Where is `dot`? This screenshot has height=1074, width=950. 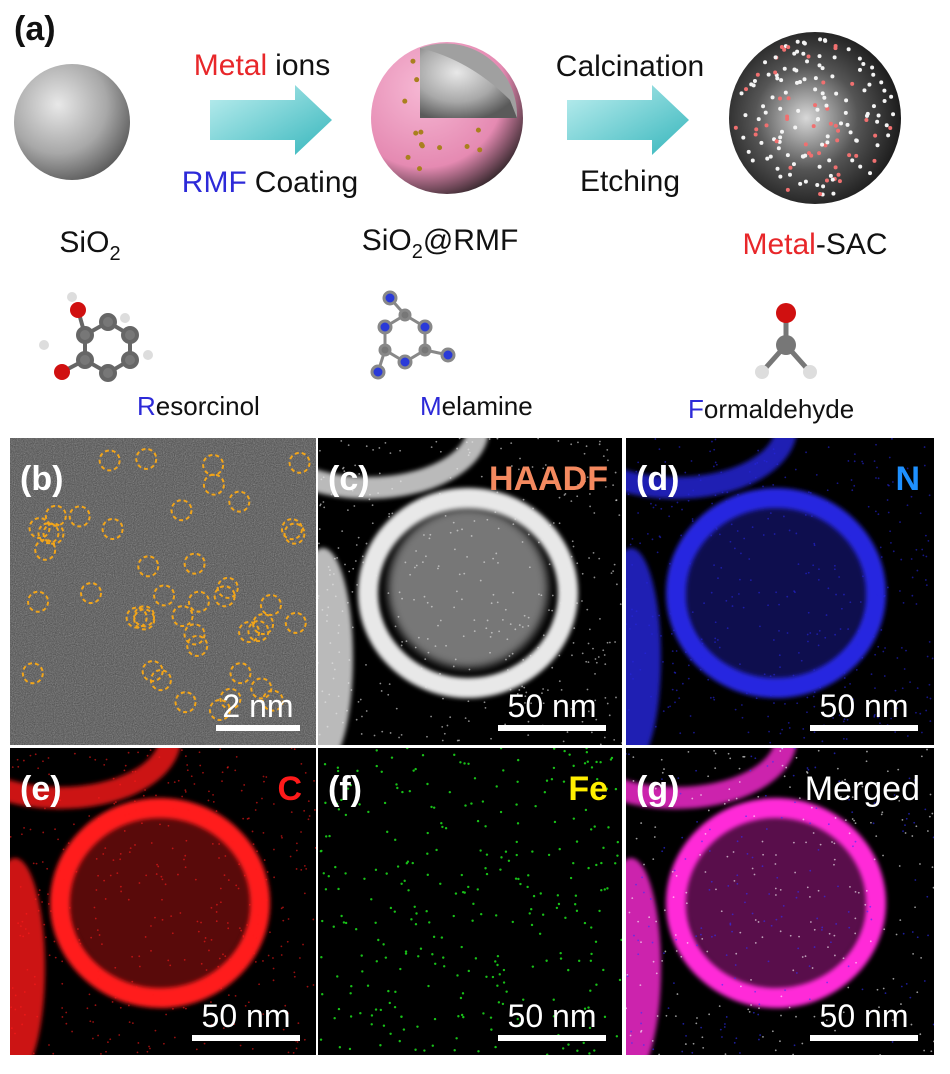 dot is located at coordinates (413, 61).